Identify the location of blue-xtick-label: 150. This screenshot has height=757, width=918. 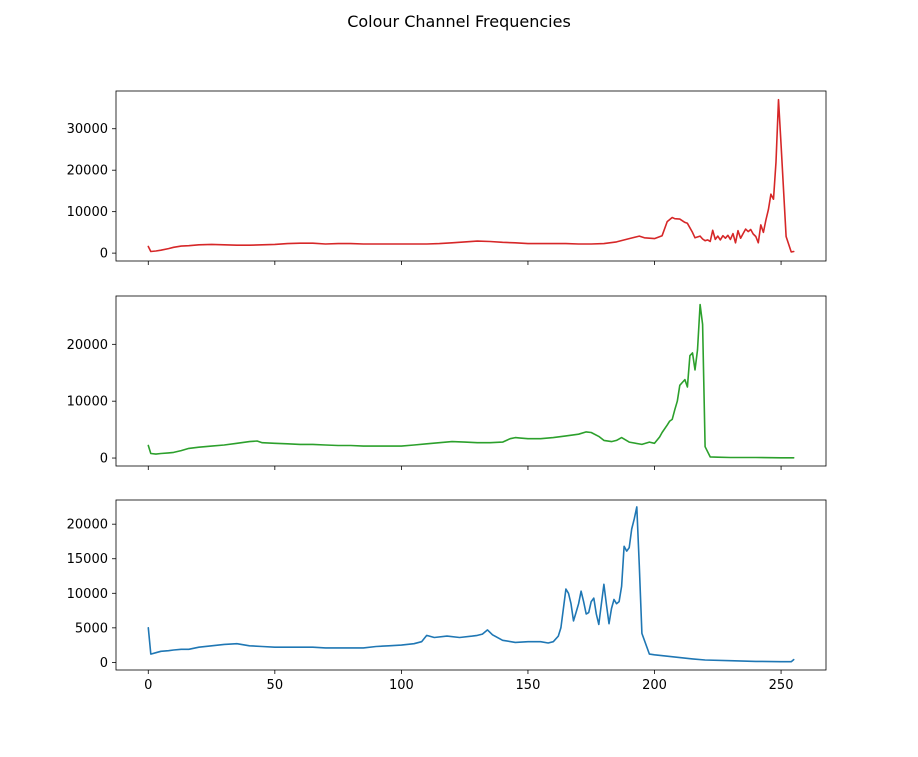
(528, 685).